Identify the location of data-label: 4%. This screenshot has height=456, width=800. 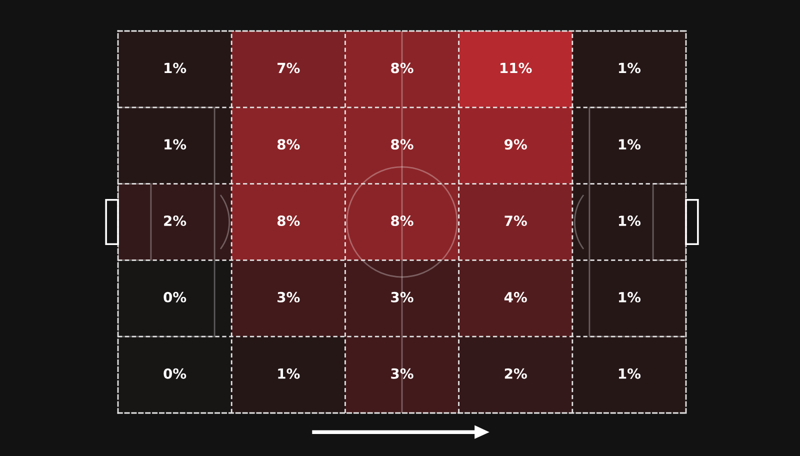
(515, 297).